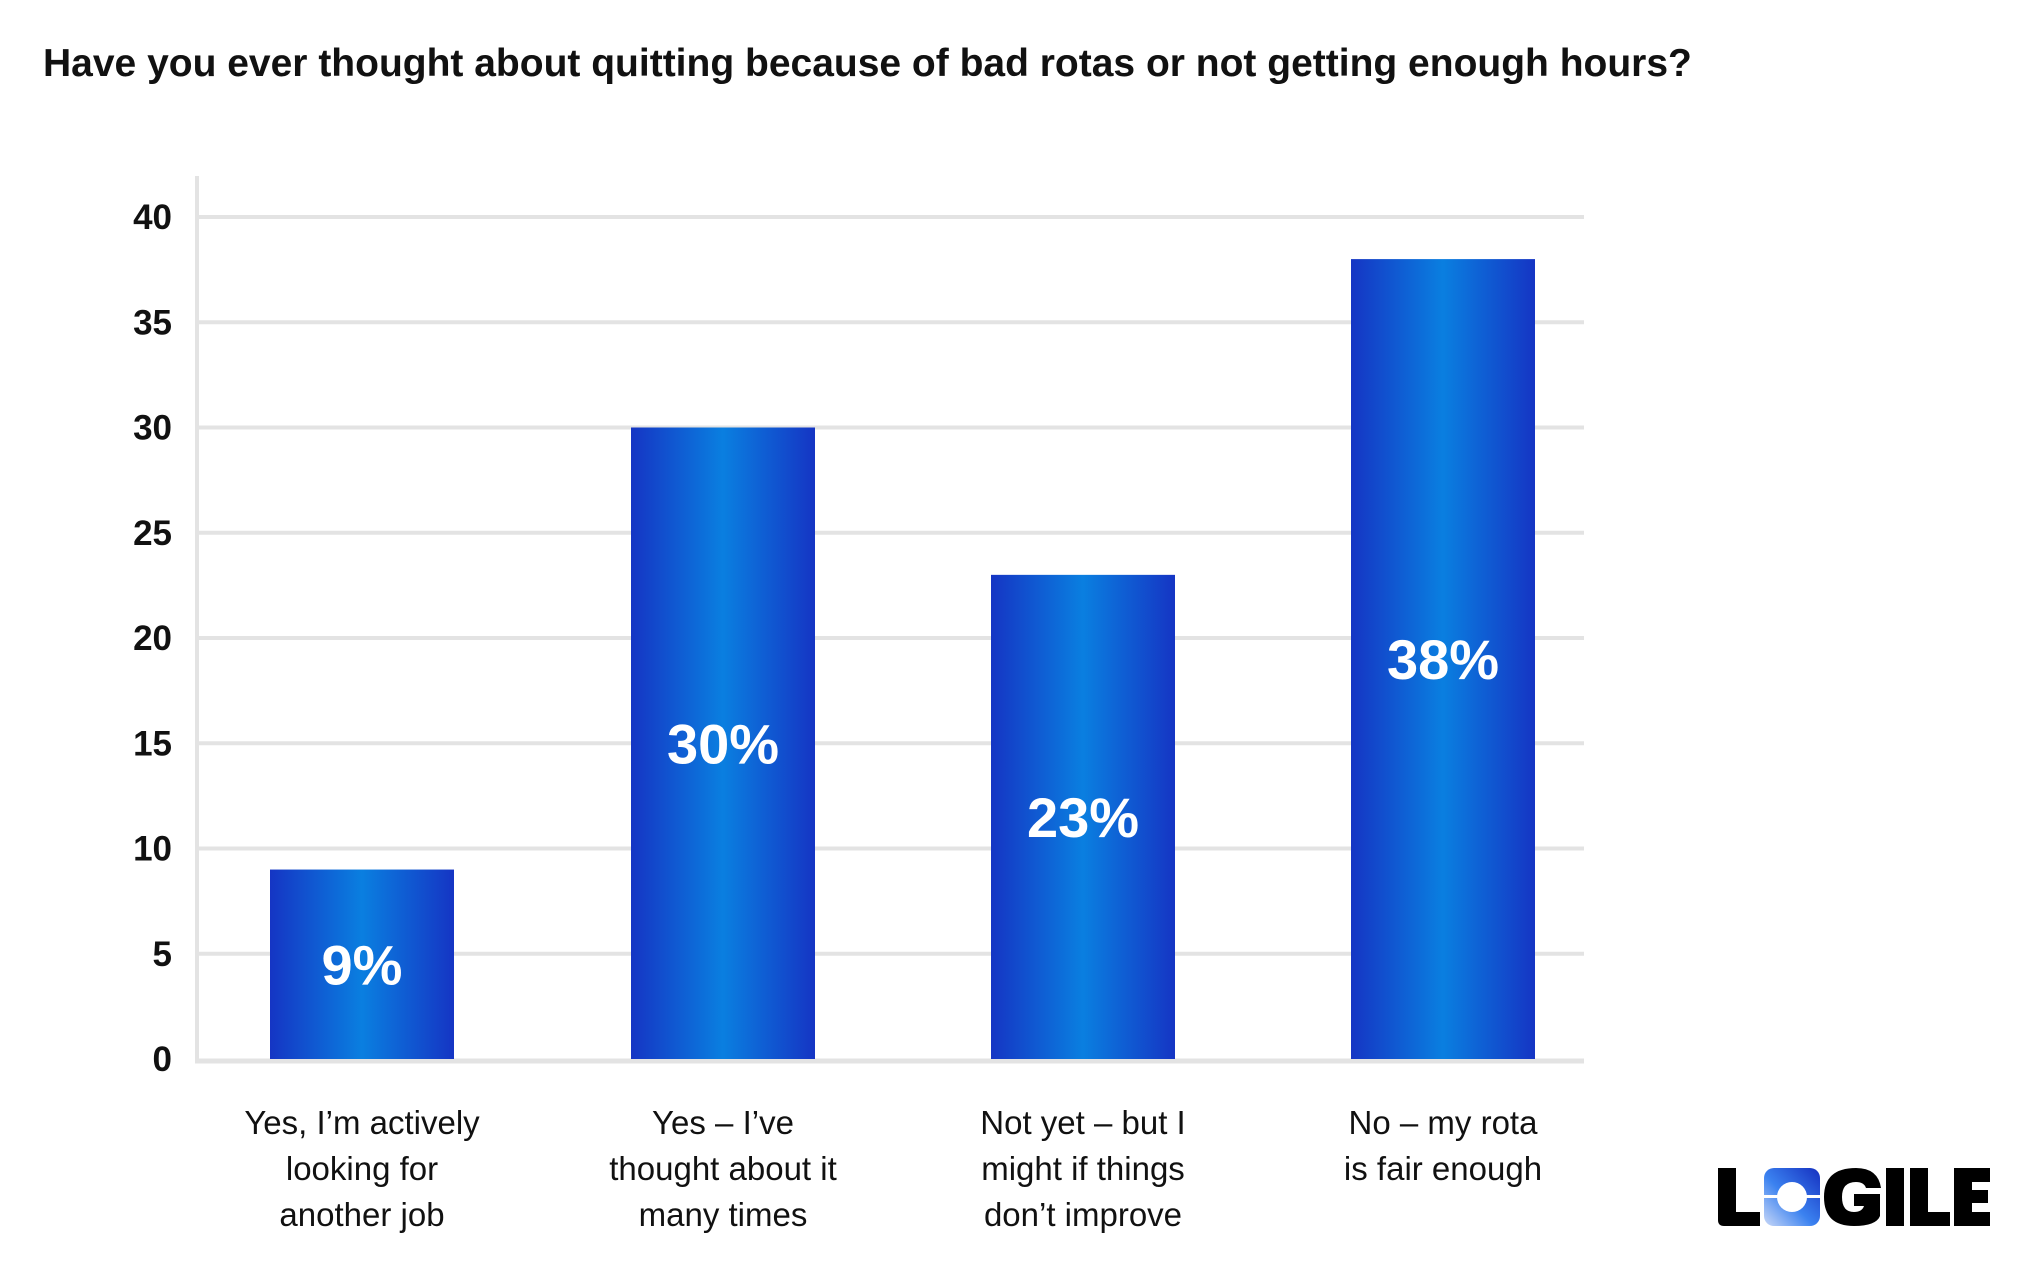 The width and height of the screenshot is (2025, 1275). I want to click on x-category-label-line: looking for, so click(362, 1168).